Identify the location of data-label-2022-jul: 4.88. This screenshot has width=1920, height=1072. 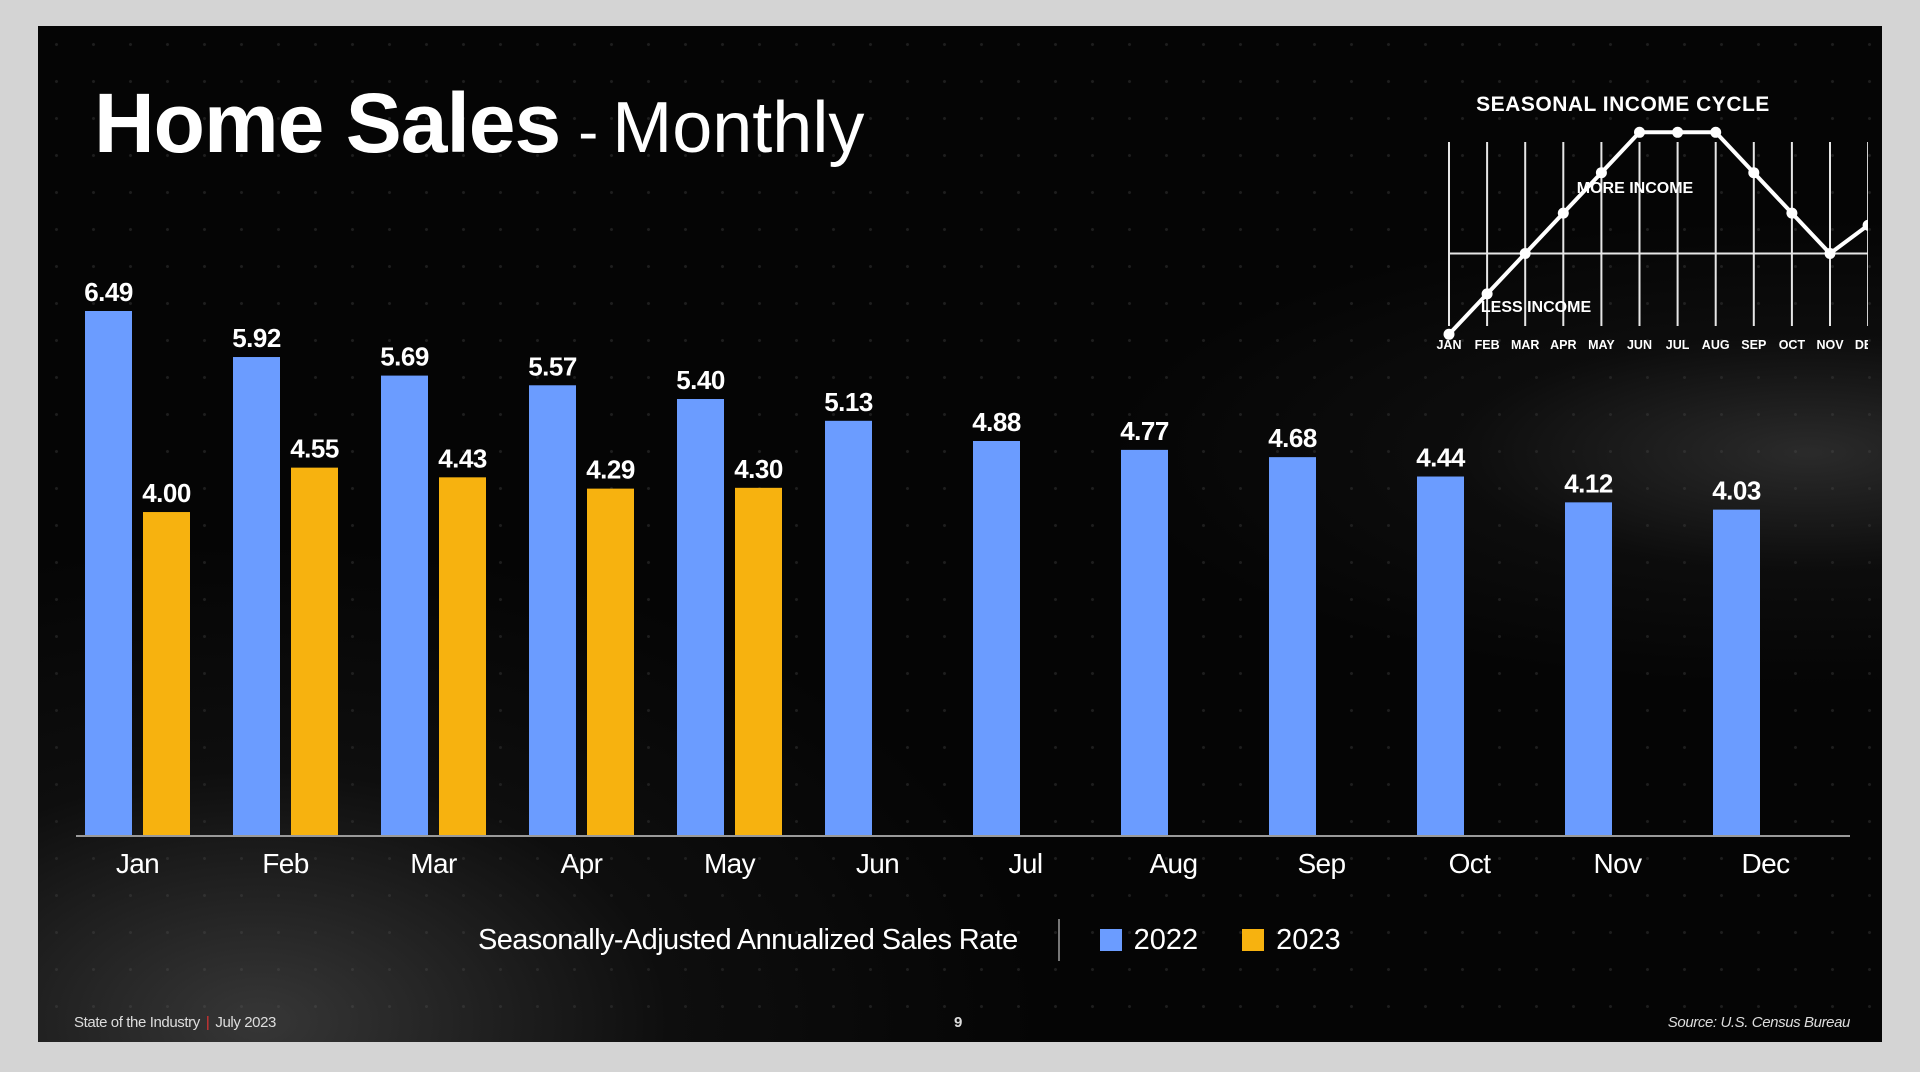
(996, 422).